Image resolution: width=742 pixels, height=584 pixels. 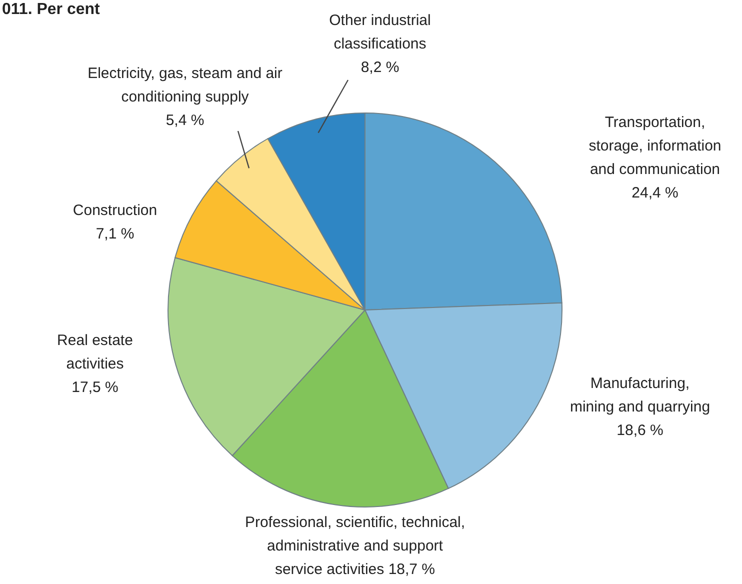 I want to click on data-label: 24,4 %, so click(x=655, y=193).